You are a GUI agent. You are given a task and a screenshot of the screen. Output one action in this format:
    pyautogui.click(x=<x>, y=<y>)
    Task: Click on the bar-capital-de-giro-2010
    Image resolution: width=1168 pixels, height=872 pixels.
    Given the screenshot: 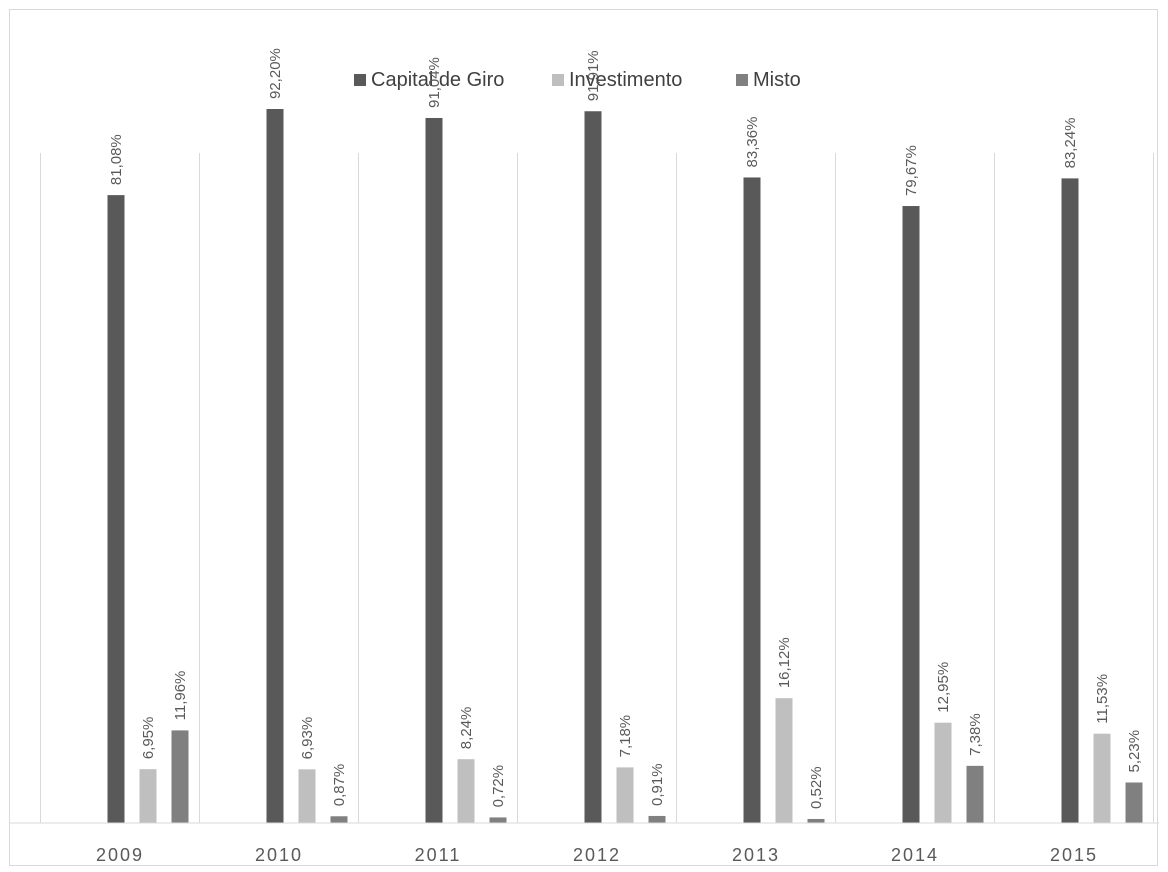 What is the action you would take?
    pyautogui.click(x=275, y=466)
    